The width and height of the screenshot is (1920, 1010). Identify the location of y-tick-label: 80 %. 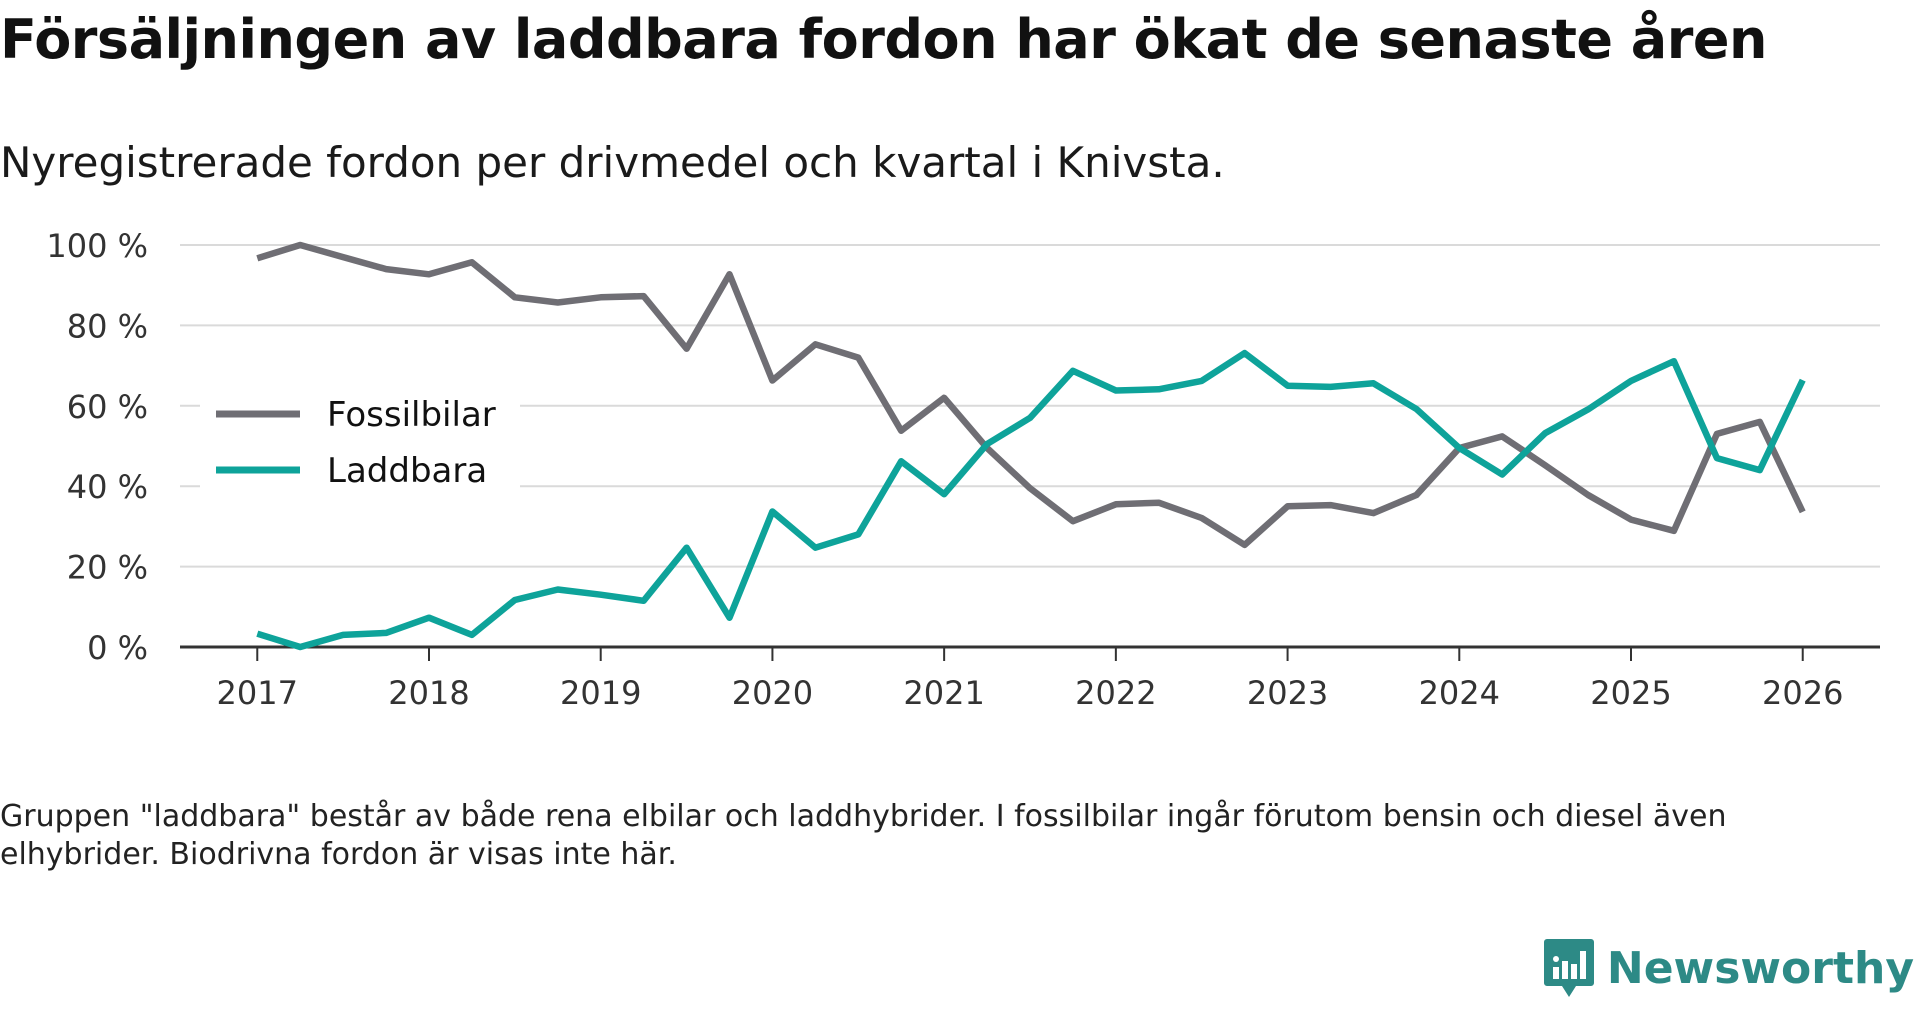
(107, 326).